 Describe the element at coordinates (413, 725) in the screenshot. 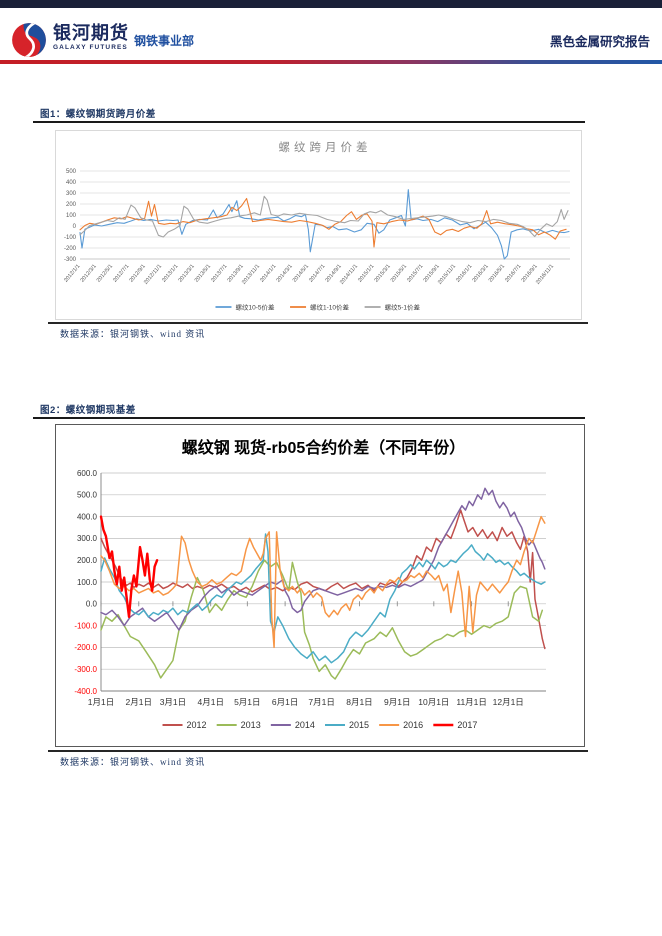

I see `svg-text: 2016` at that location.